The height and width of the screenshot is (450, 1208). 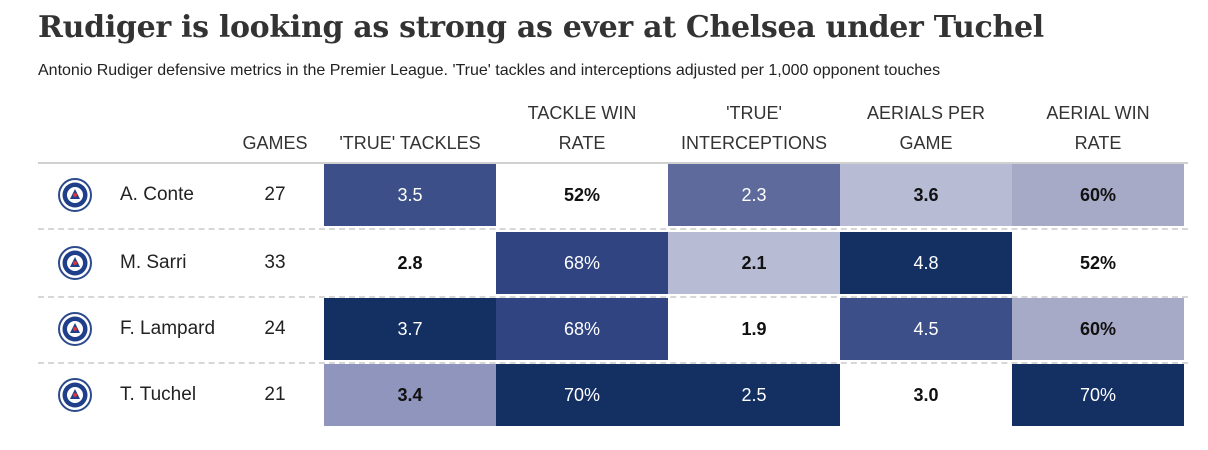 What do you see at coordinates (926, 128) in the screenshot?
I see `header-aerials-per-game: AERIALS PER GAME` at bounding box center [926, 128].